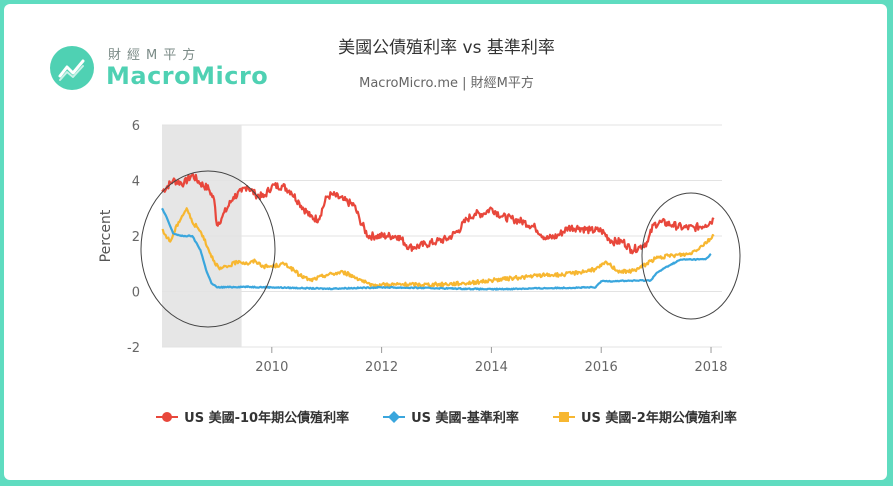 The width and height of the screenshot is (893, 486). What do you see at coordinates (658, 418) in the screenshot?
I see `legend-label-2y: US 美國-2年期公債殖利率` at bounding box center [658, 418].